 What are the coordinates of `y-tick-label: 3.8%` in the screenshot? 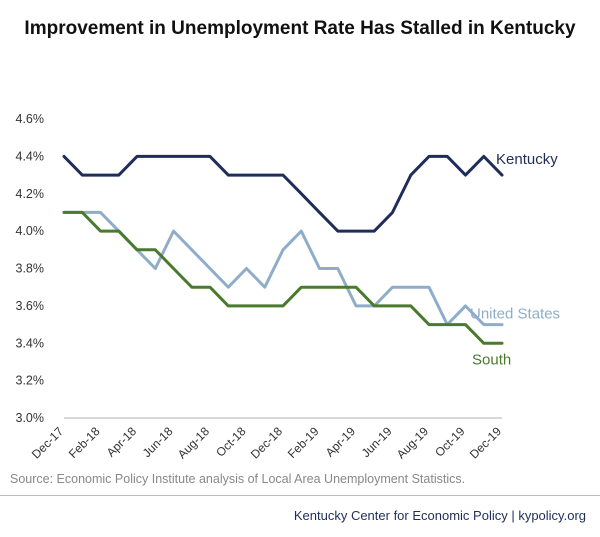 It's located at (30, 269).